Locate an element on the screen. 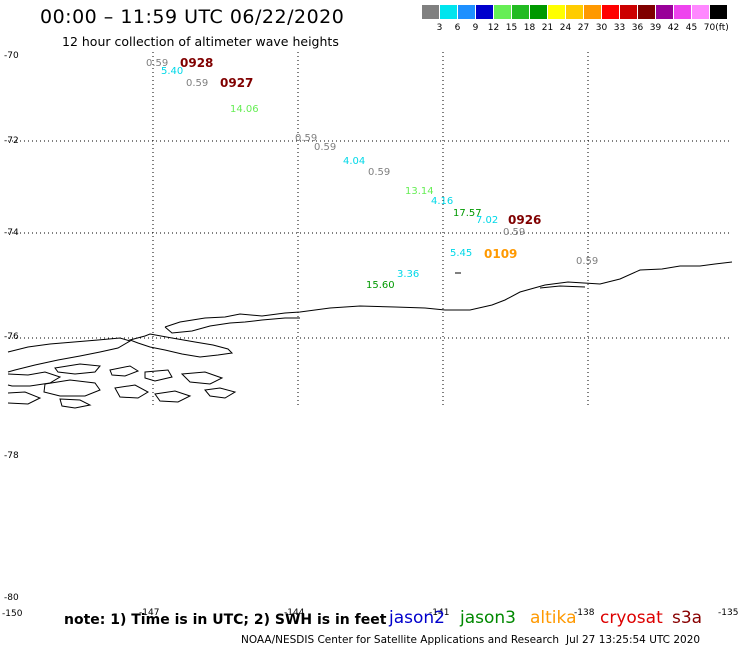 The image size is (740, 650). lat-label: -70 is located at coordinates (11, 56).